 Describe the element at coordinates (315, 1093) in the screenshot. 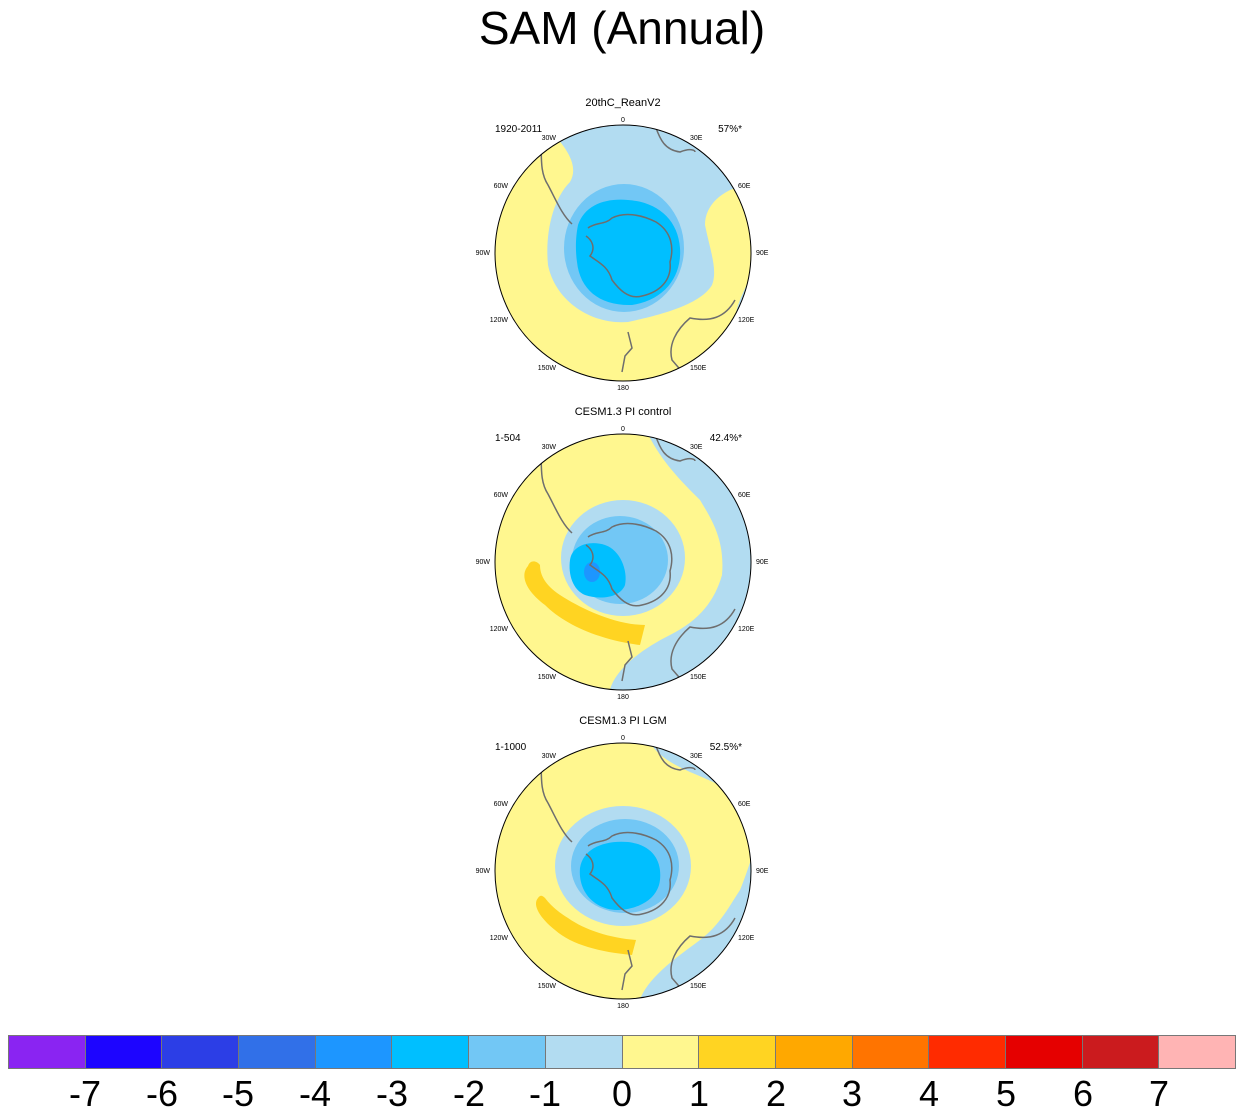

I see `colorbar-label: -4` at that location.